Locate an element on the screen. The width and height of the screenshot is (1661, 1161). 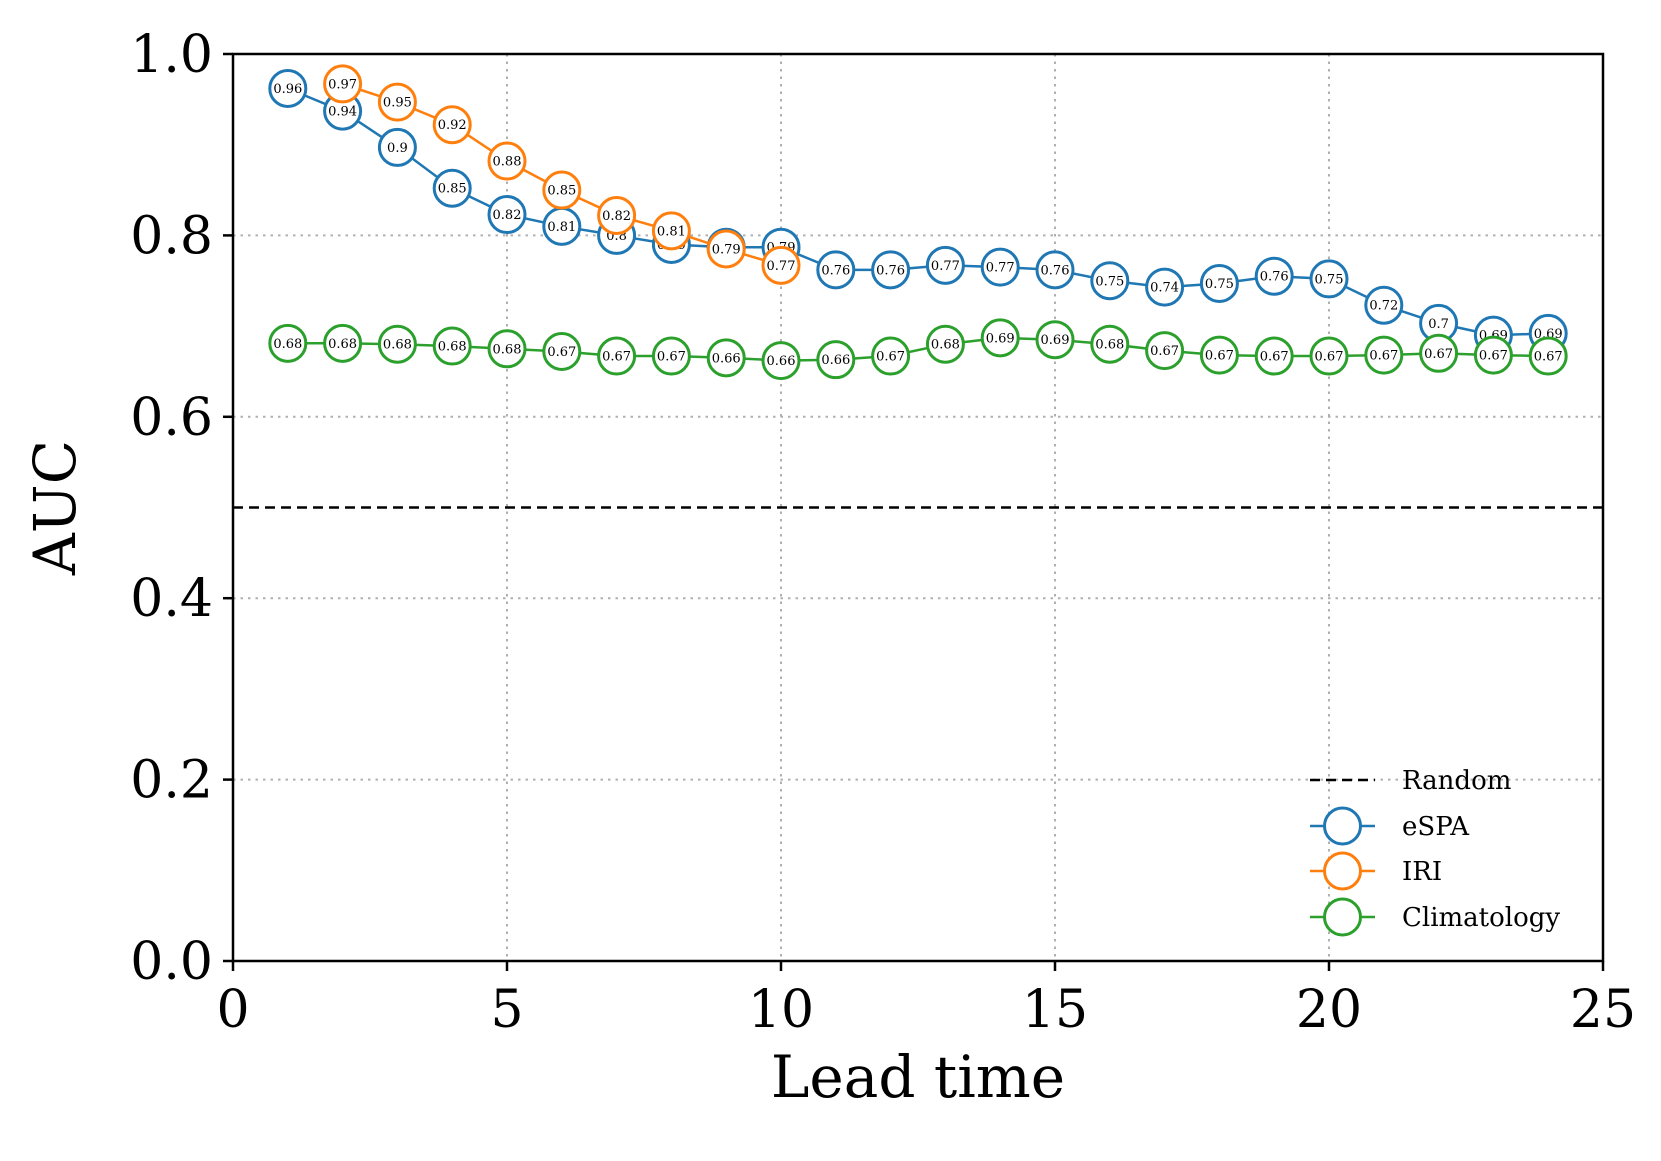
data-label-espa: 0.7 is located at coordinates (1438, 324).